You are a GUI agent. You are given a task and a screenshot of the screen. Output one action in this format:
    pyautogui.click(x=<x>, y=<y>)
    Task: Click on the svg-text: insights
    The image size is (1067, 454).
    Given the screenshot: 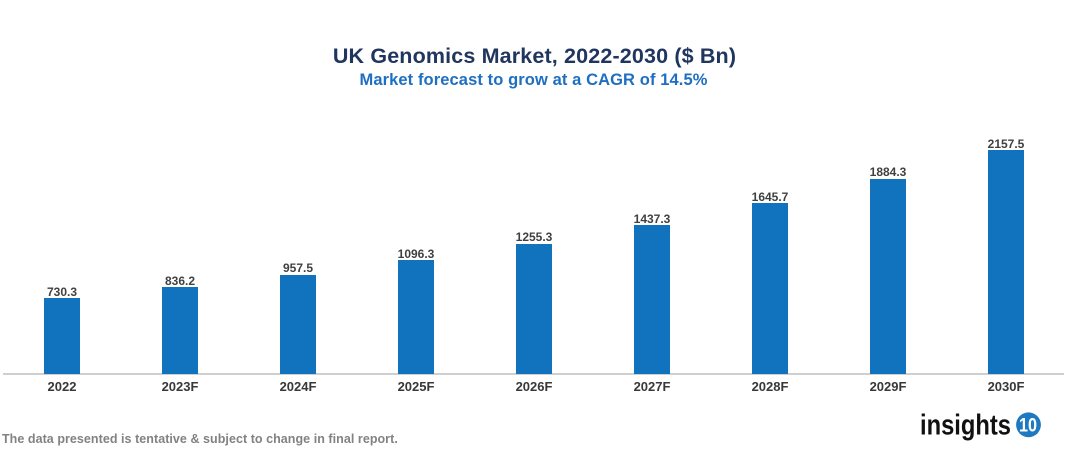 What is the action you would take?
    pyautogui.click(x=965, y=426)
    